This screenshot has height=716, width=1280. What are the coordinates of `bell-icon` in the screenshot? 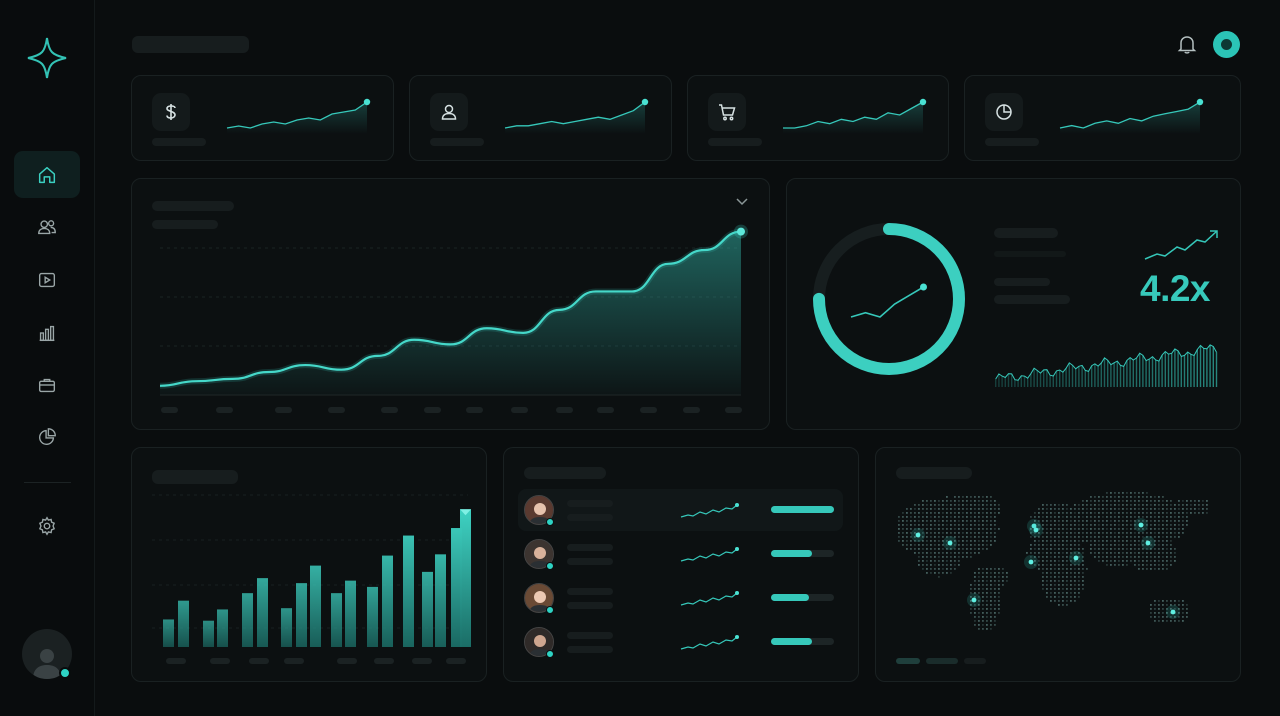 It's located at (1187, 44).